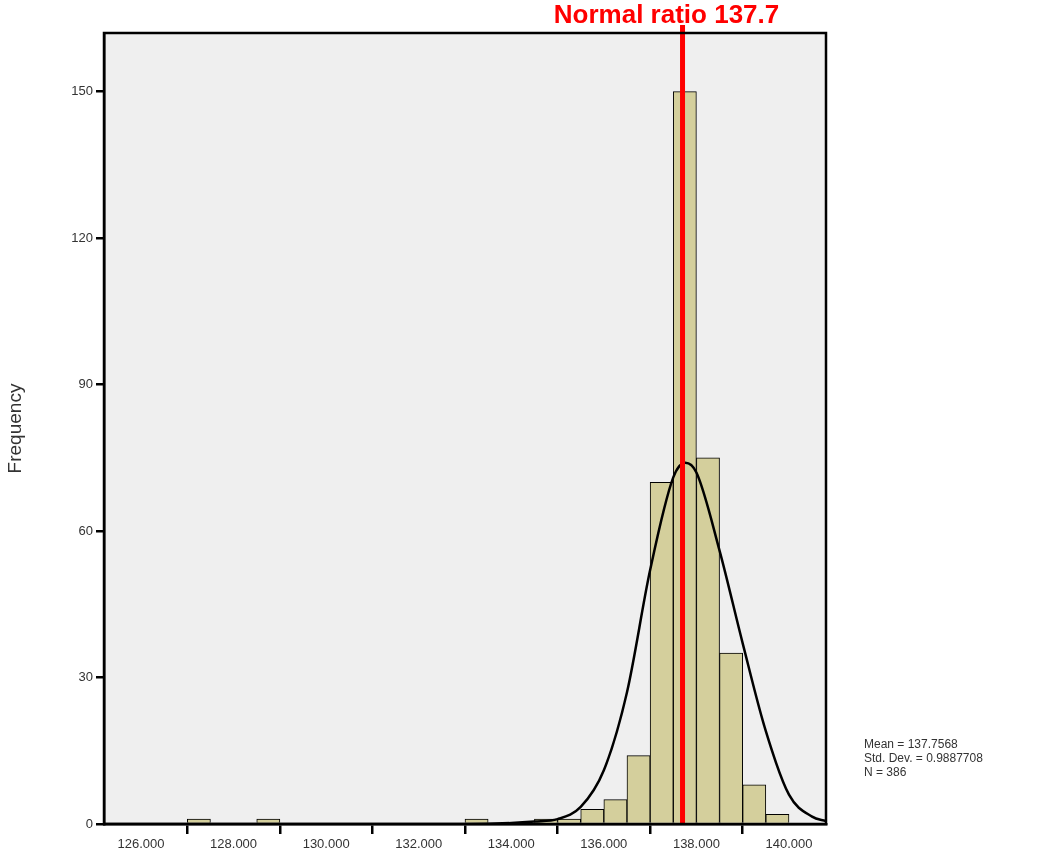 The image size is (1048, 865). What do you see at coordinates (419, 844) in the screenshot?
I see `x-tick-label: 132.000` at bounding box center [419, 844].